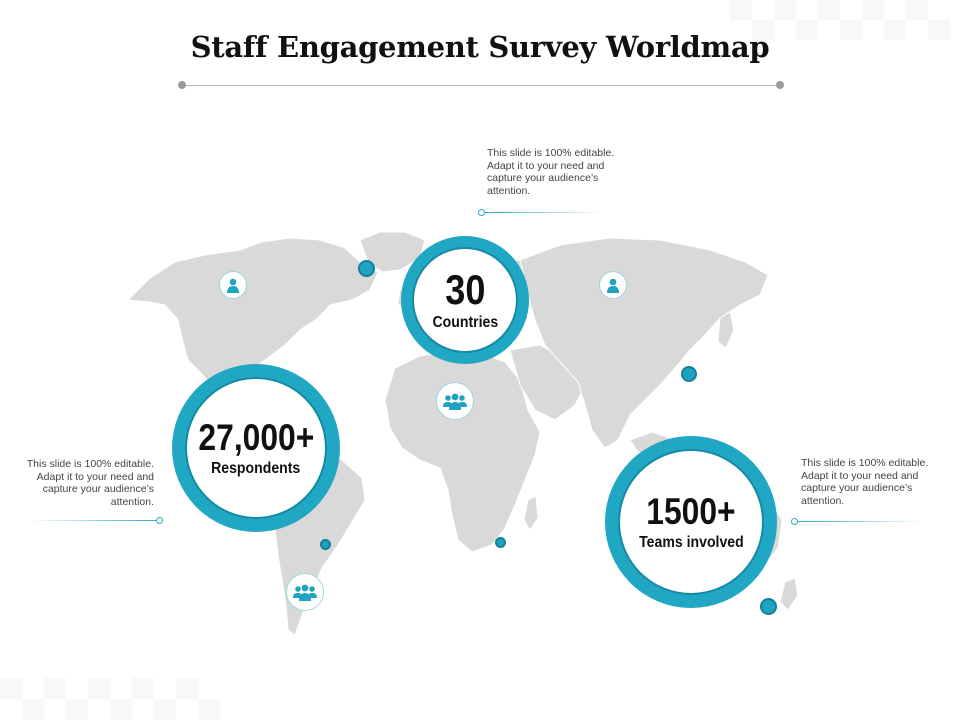  What do you see at coordinates (691, 511) in the screenshot?
I see `stat-value-teams: 1500+` at bounding box center [691, 511].